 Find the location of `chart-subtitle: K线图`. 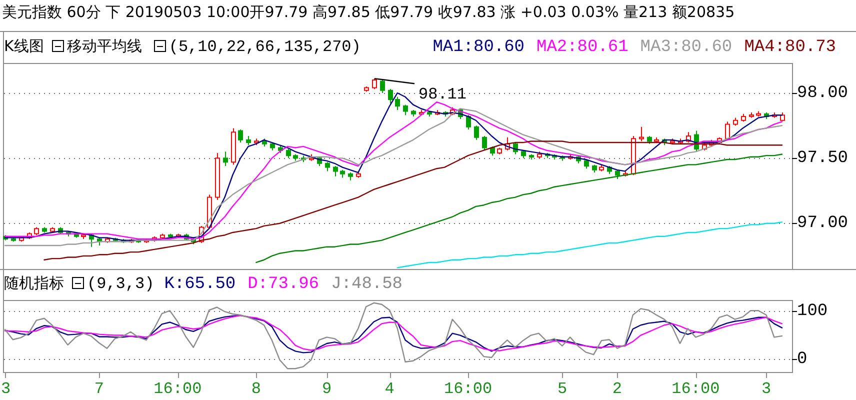

chart-subtitle: K线图 is located at coordinates (24, 46).